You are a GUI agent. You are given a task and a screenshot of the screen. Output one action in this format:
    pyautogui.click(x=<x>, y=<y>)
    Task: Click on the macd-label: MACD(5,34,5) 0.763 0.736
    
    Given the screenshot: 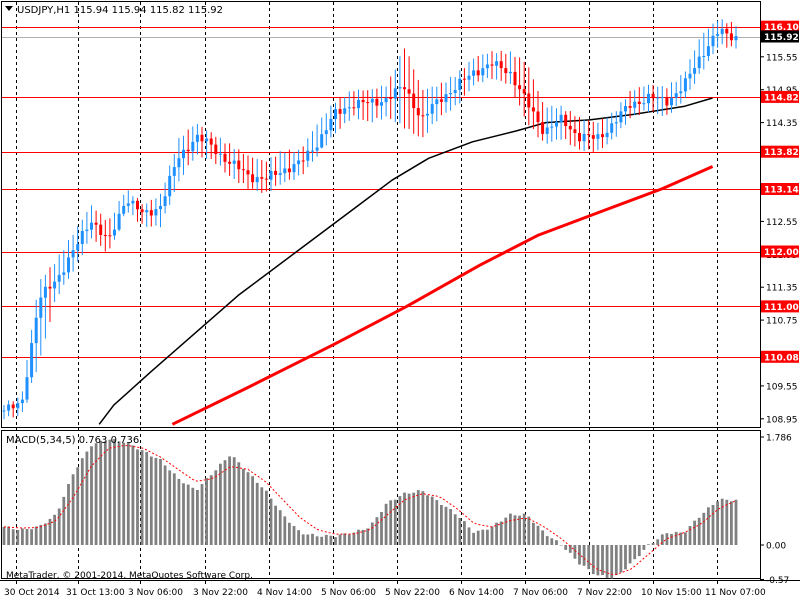 What is the action you would take?
    pyautogui.click(x=72, y=440)
    